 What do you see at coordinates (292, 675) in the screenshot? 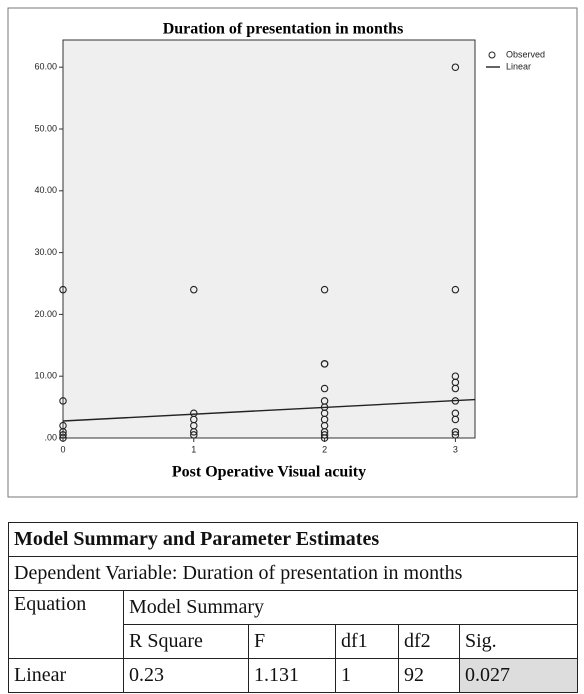
I see `cell: 1.131` at bounding box center [292, 675].